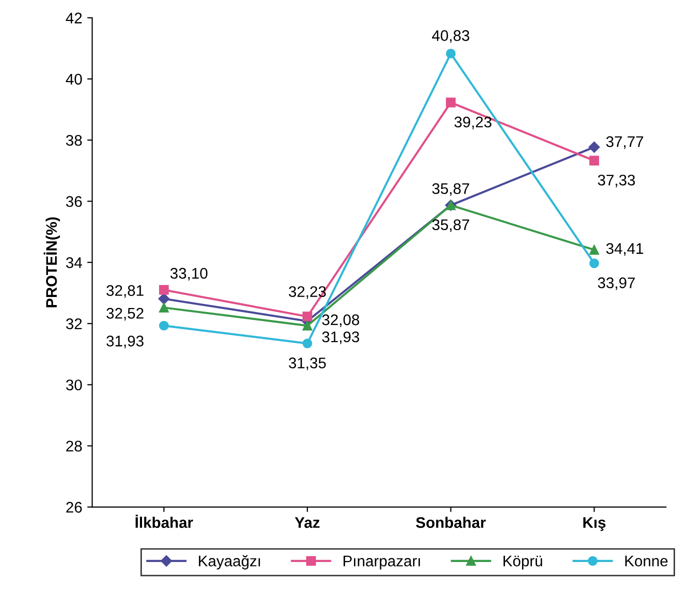 This screenshot has width=683, height=593. I want to click on y-tick-label: 38, so click(74, 140).